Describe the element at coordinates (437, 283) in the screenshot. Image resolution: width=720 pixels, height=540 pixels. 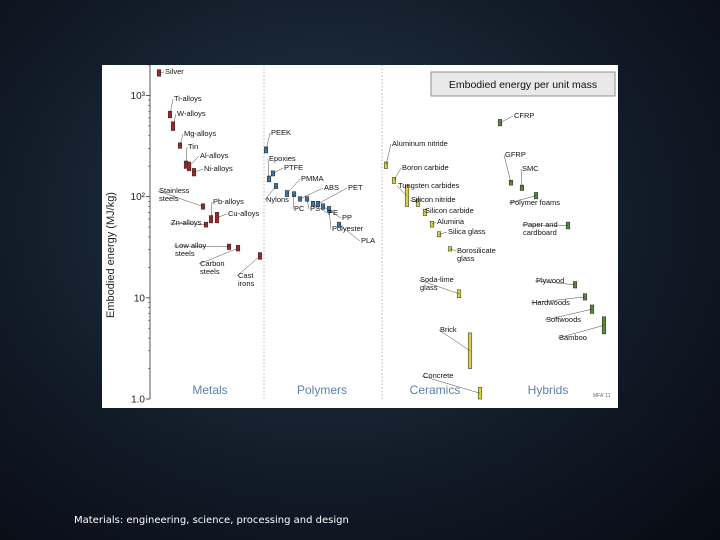
I see `label-soda-lime-glass: Soda-lime glass` at that location.